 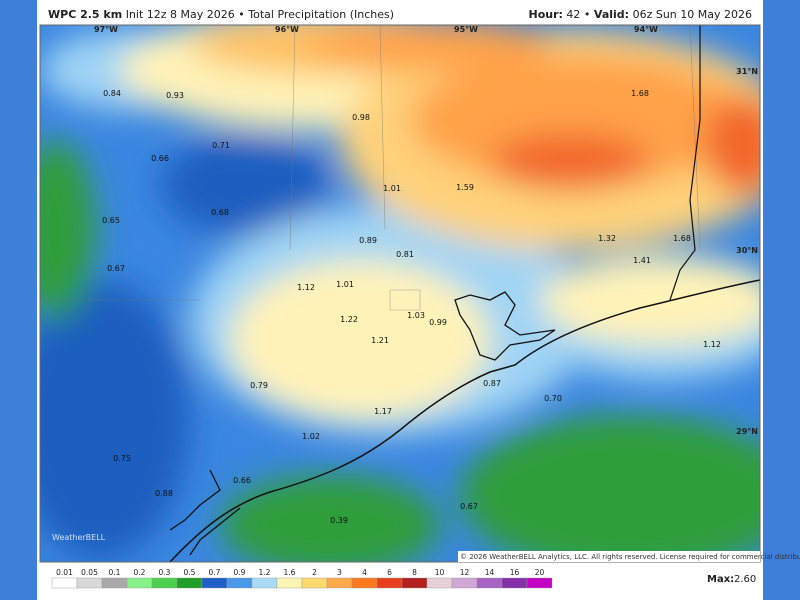 I want to click on colorbar-label: 4, so click(x=364, y=572).